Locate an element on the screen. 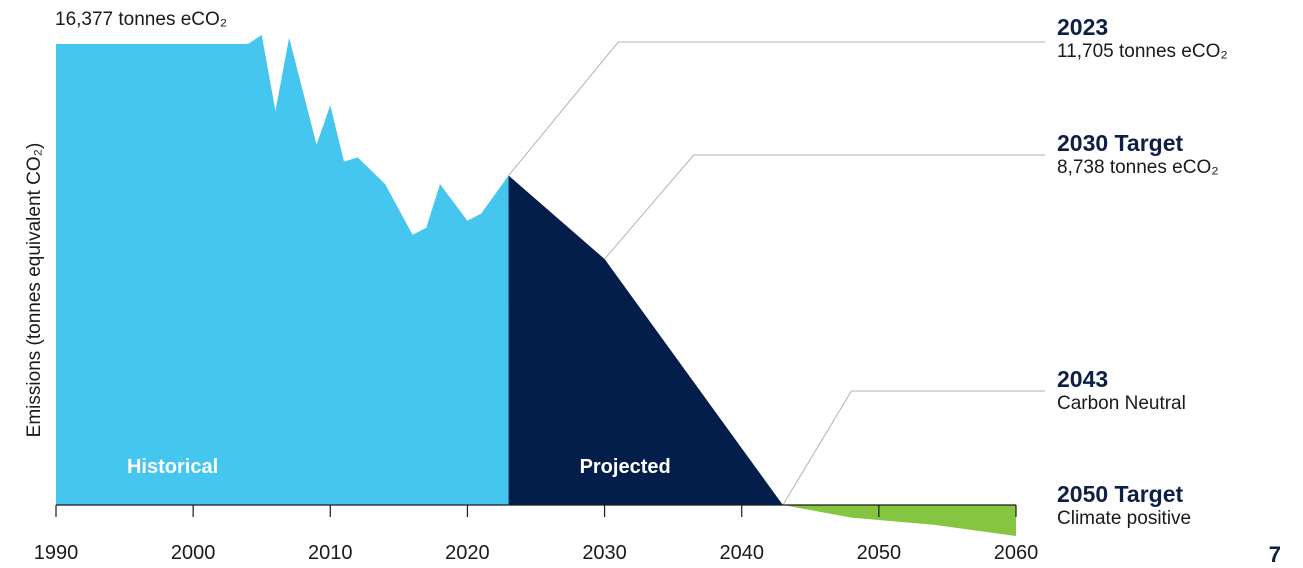  annotation-year: 2023 is located at coordinates (1083, 27).